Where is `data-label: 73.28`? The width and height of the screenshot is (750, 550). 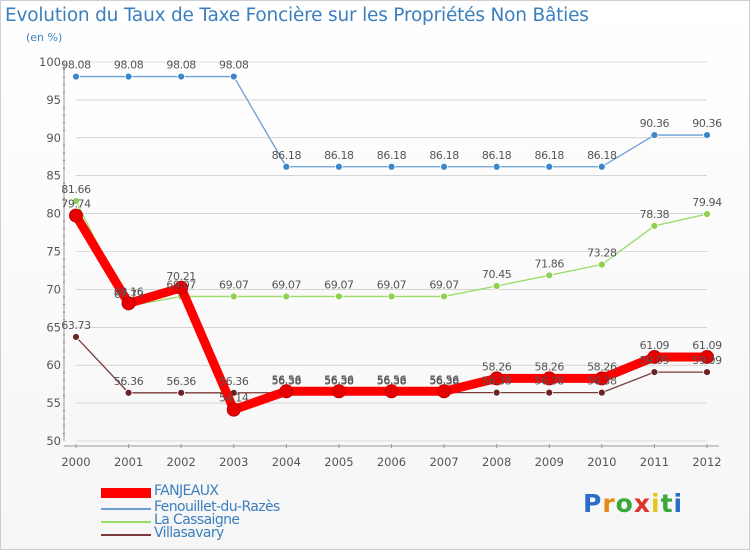 data-label: 73.28 is located at coordinates (602, 253).